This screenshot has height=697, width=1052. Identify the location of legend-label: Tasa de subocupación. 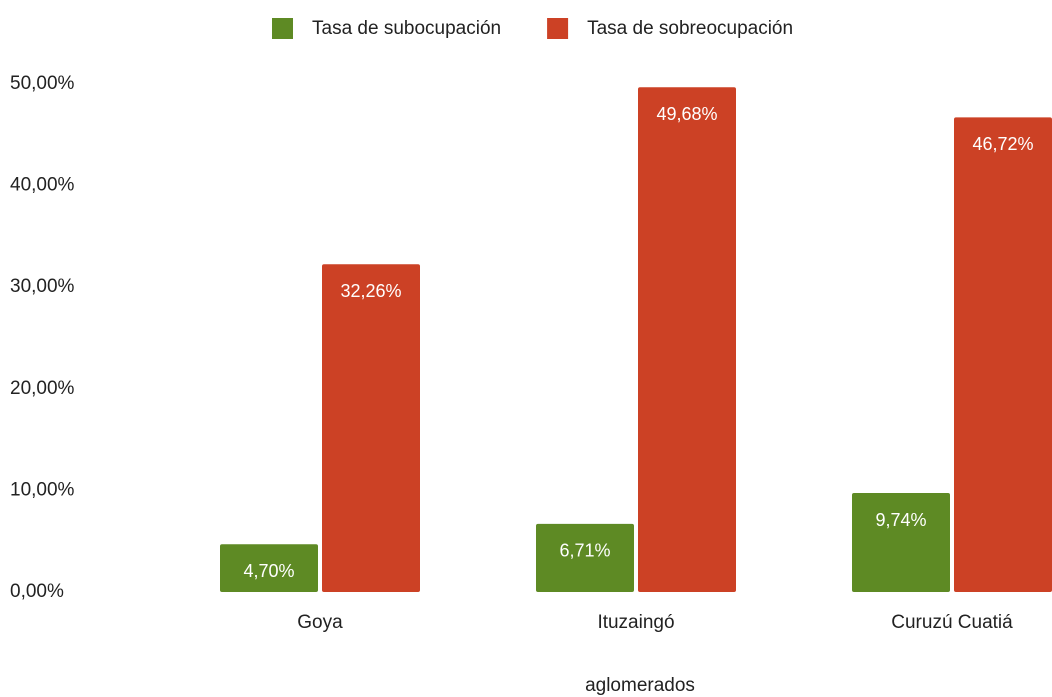
(406, 28).